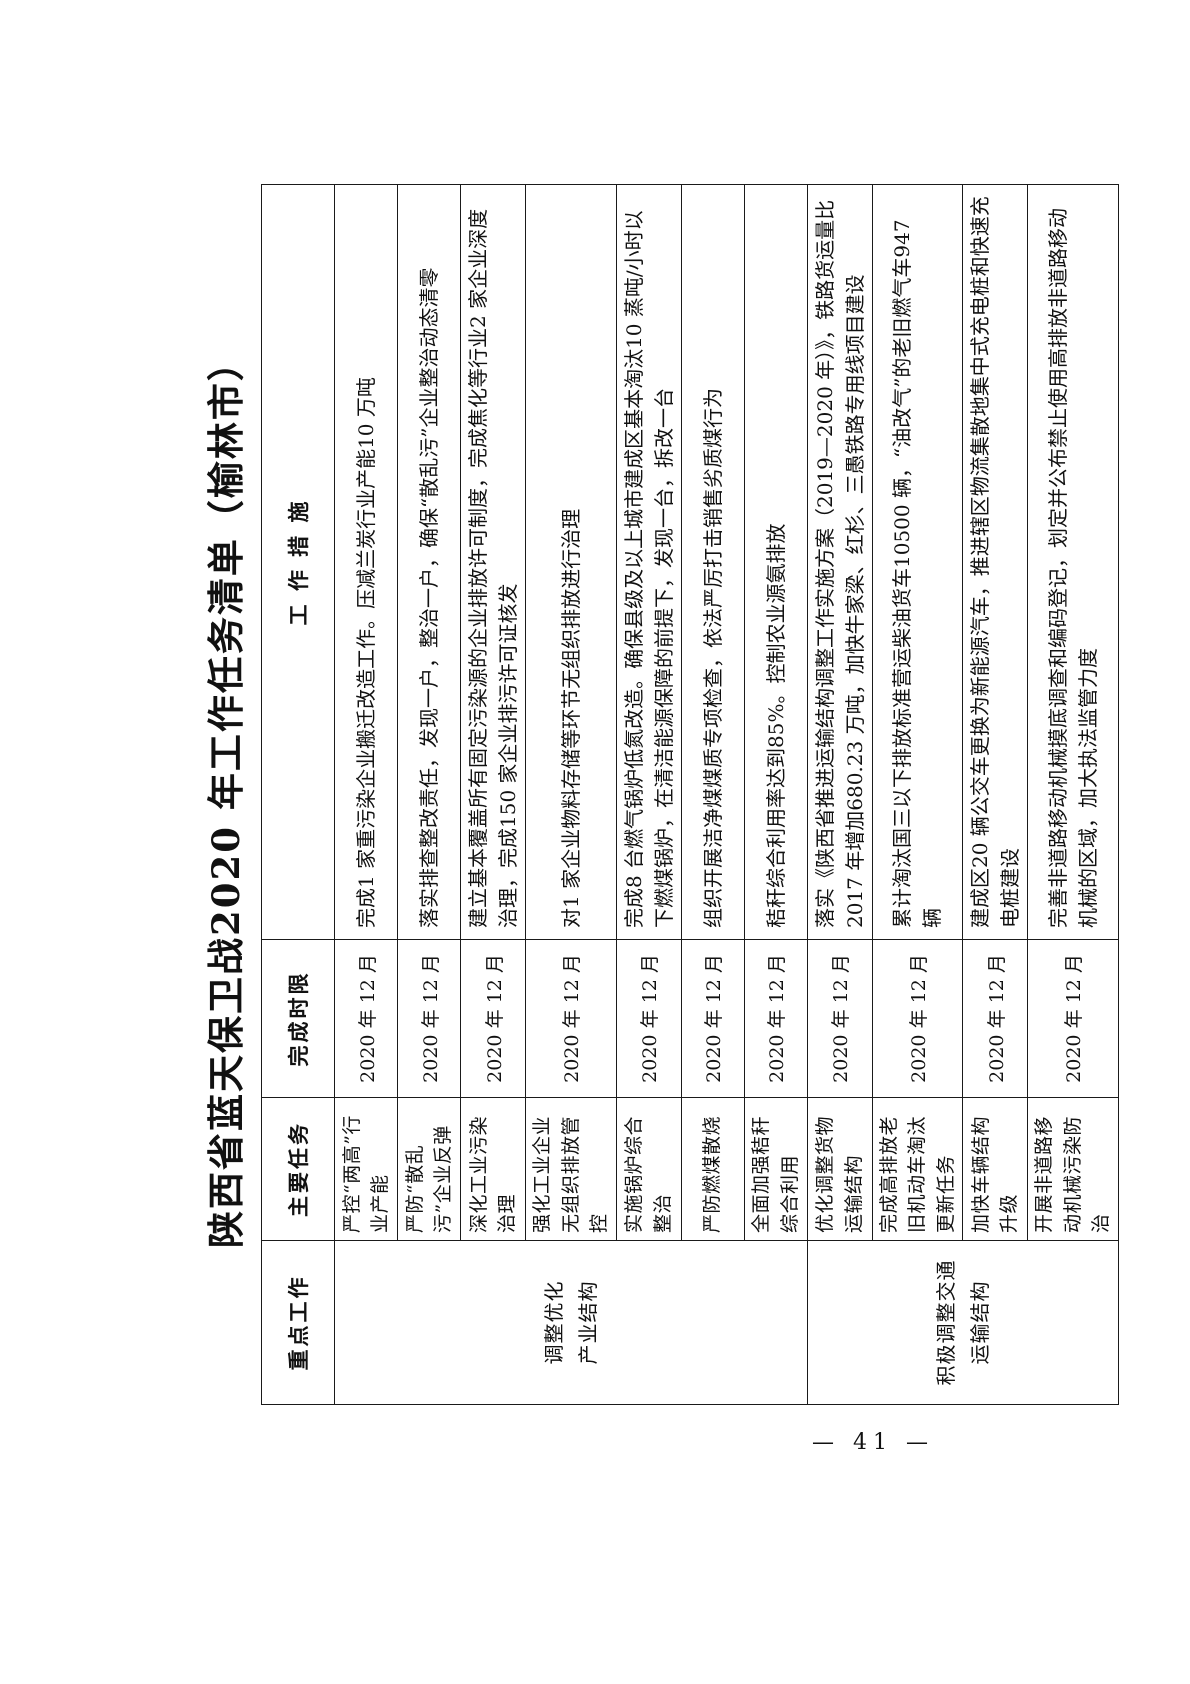  Describe the element at coordinates (995, 1169) in the screenshot. I see `task-cell: 加快车辆结构升级` at that location.